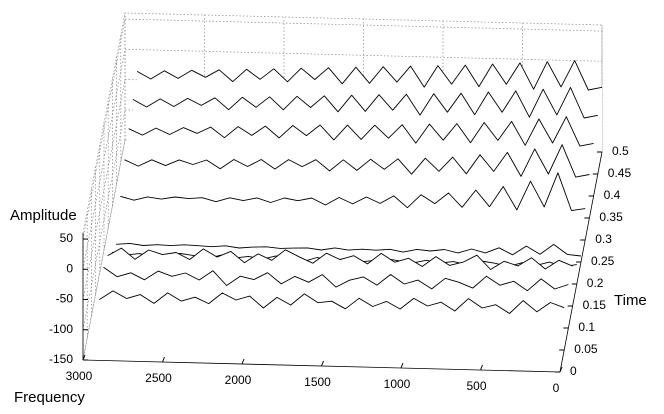 This screenshot has height=414, width=664. What do you see at coordinates (612, 195) in the screenshot?
I see `y-tick-label: 0.4` at bounding box center [612, 195].